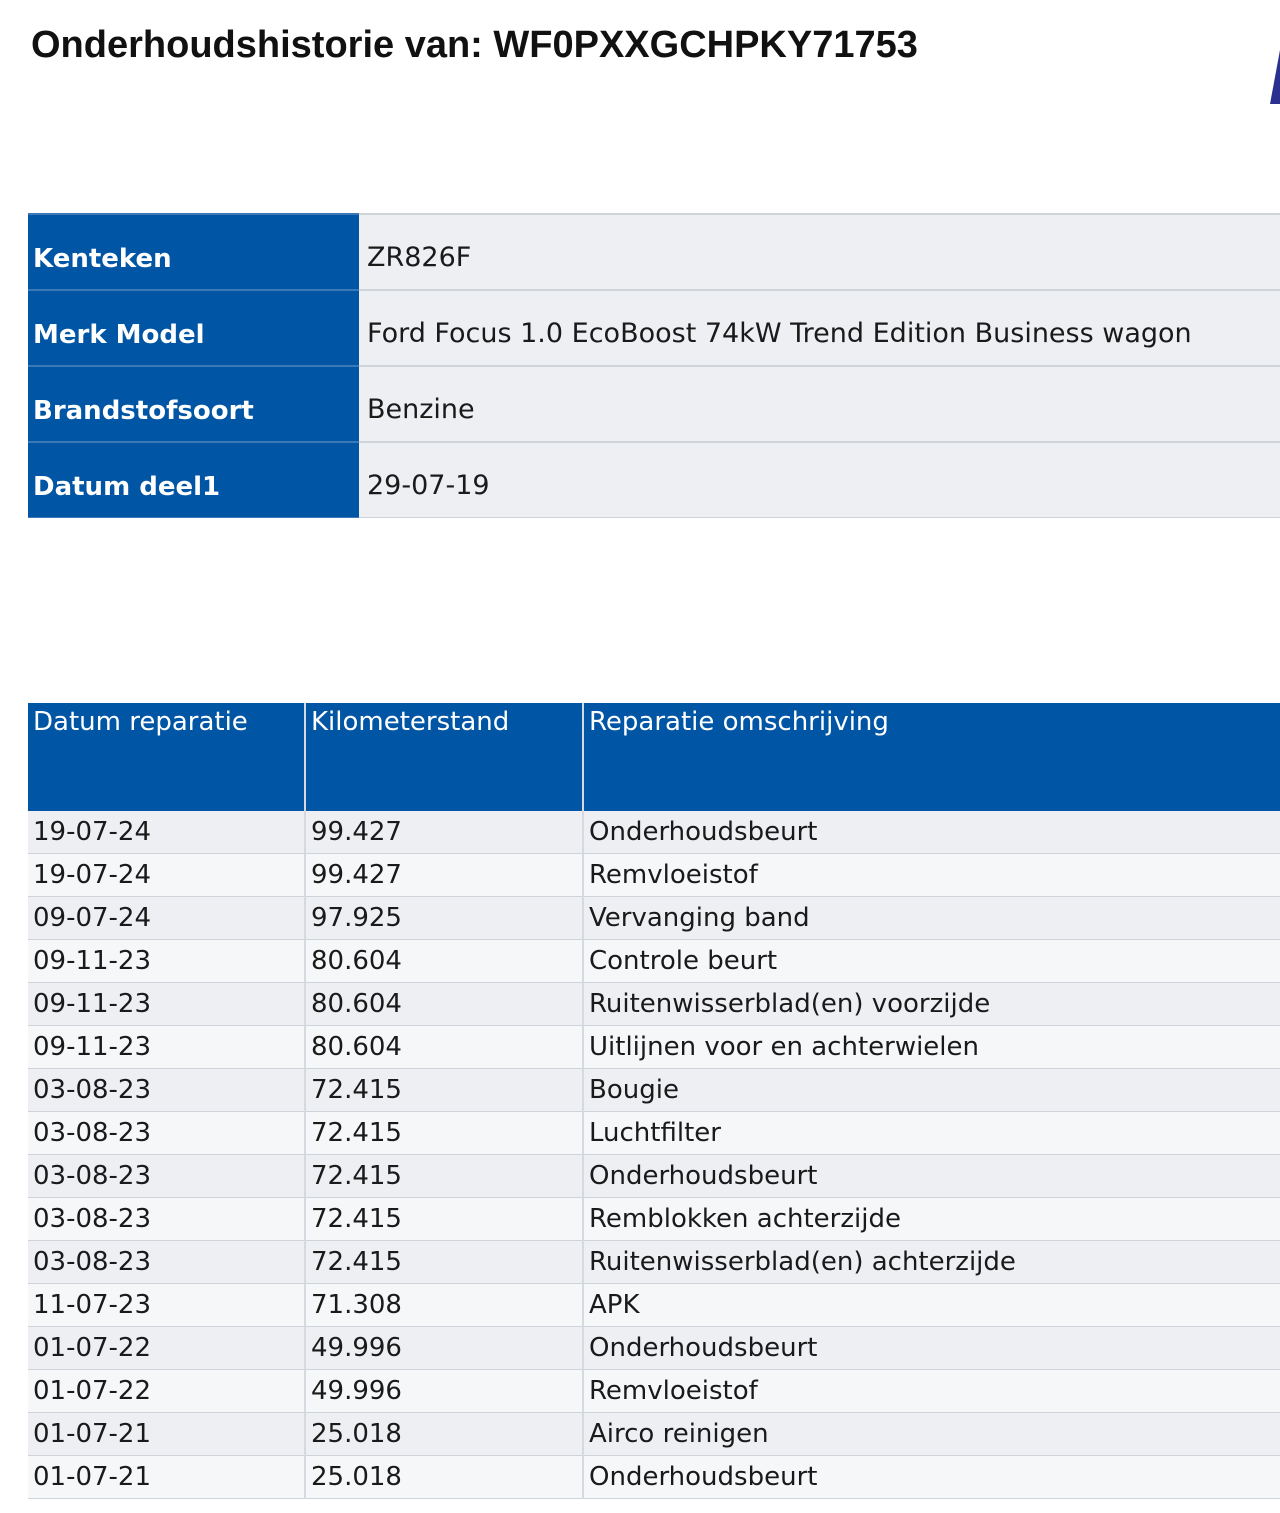  What do you see at coordinates (931, 1047) in the screenshot?
I see `history-description-cell: Uitlijnen voor en achterwielen` at bounding box center [931, 1047].